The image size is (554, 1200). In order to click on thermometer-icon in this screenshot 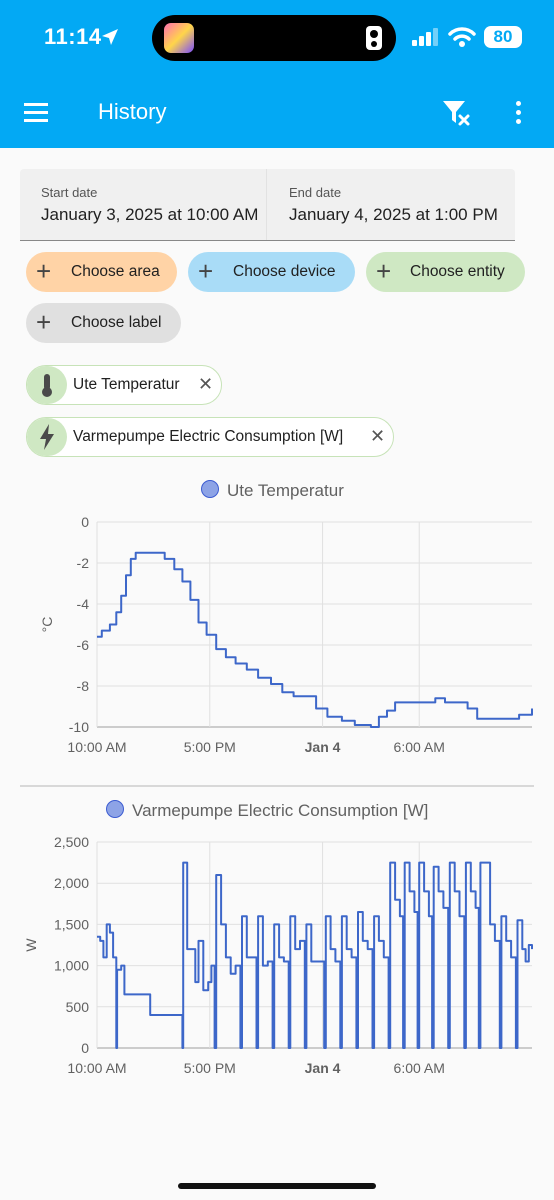, I will do `click(47, 385)`.